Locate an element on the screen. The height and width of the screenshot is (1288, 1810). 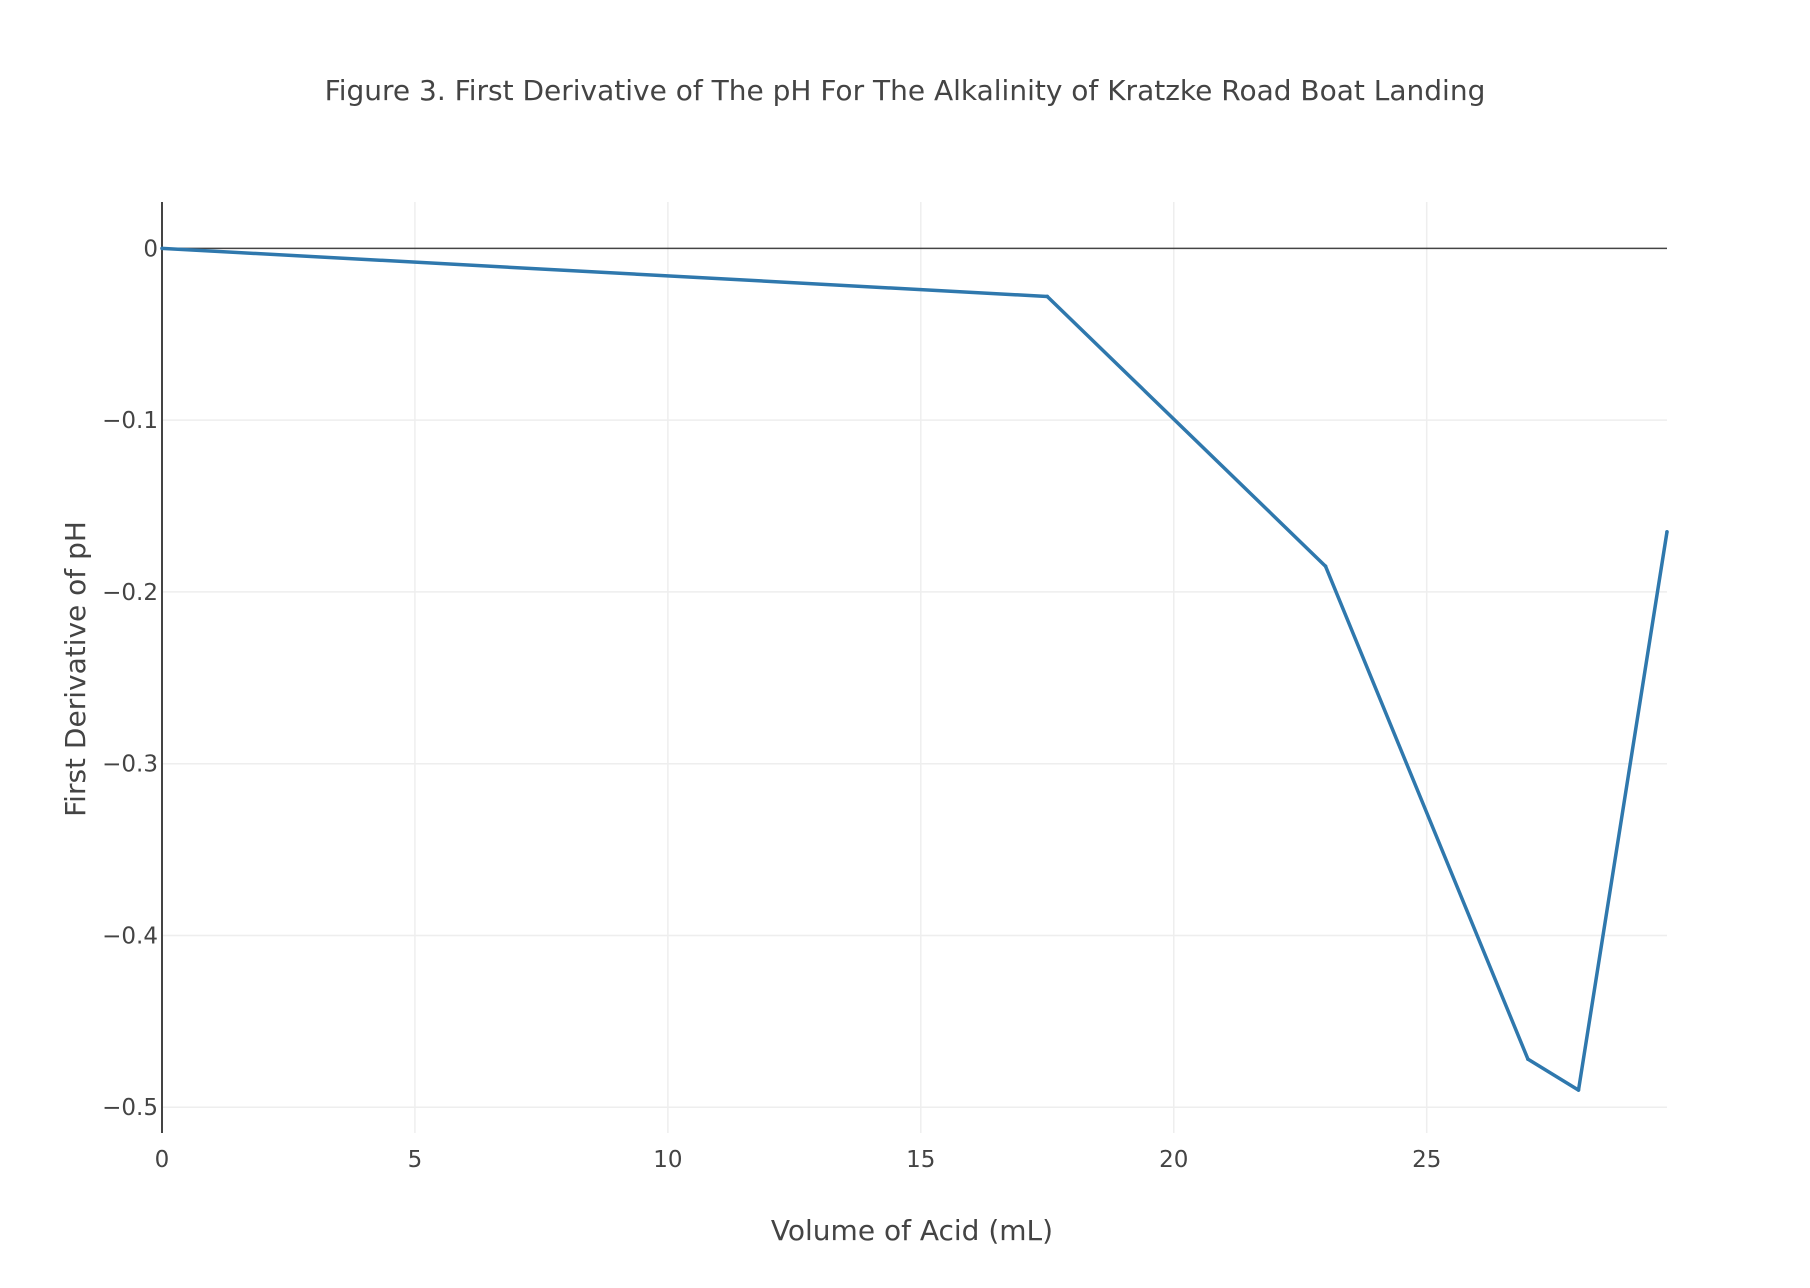
y-axis-title: First Derivative of pH is located at coordinates (75, 669).